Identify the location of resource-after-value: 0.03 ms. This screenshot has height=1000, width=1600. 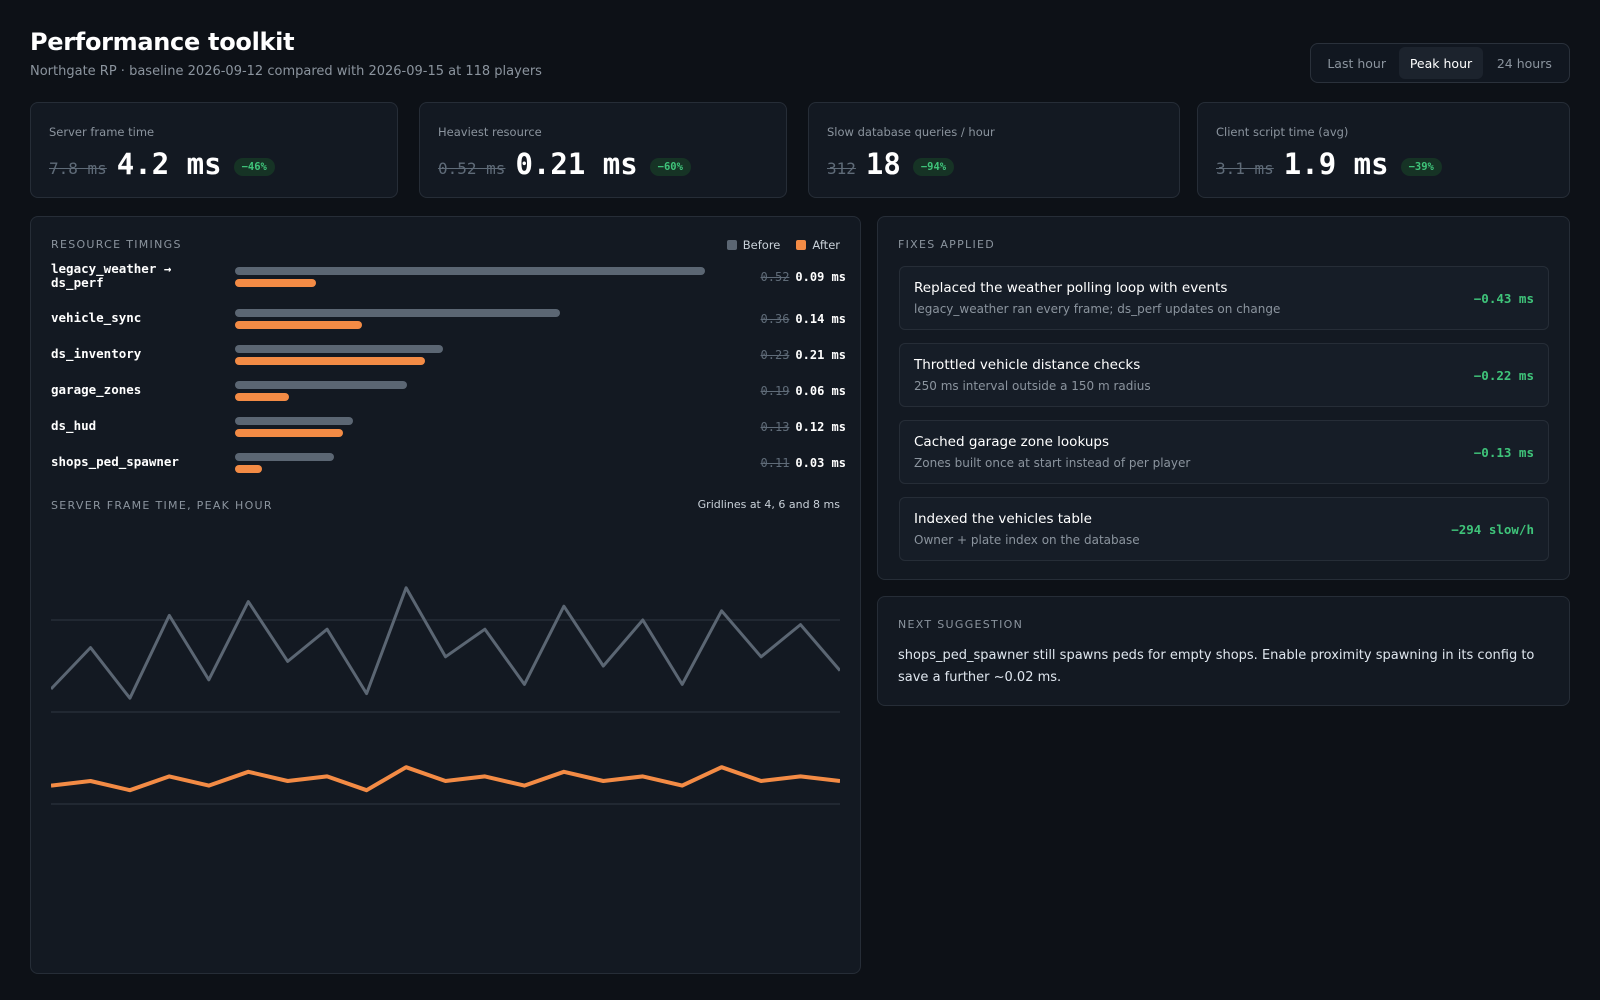
(820, 463).